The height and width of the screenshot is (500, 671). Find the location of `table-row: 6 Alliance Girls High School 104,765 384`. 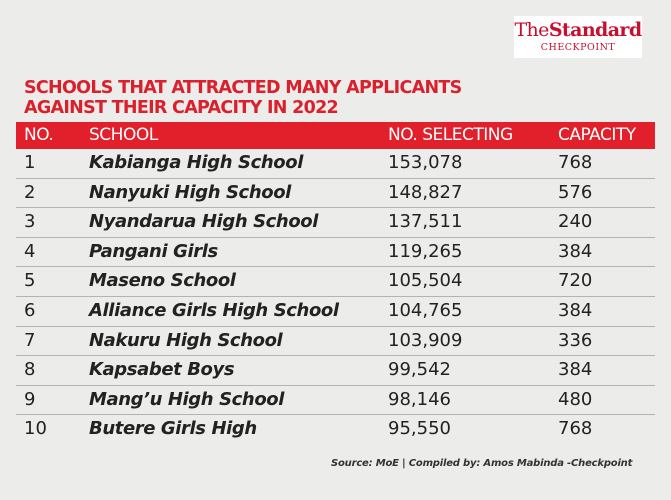

table-row: 6 Alliance Girls High School 104,765 384 is located at coordinates (335, 312).